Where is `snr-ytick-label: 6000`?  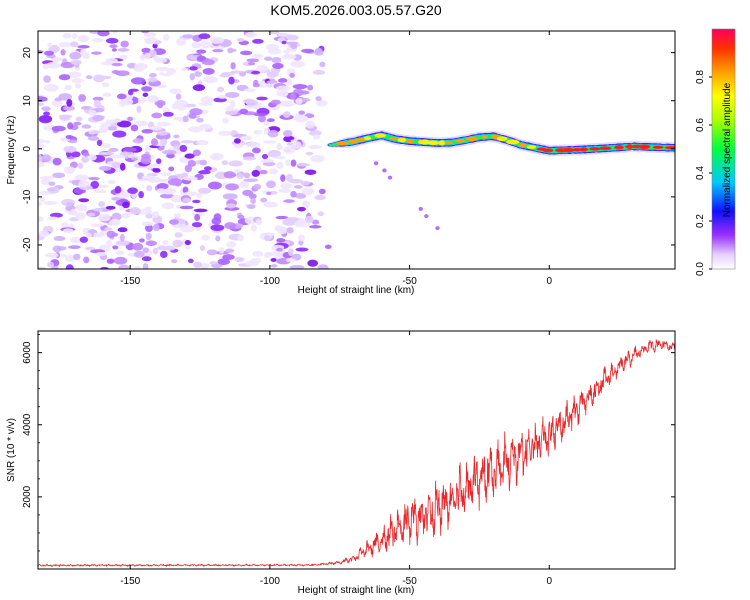 snr-ytick-label: 6000 is located at coordinates (27, 352).